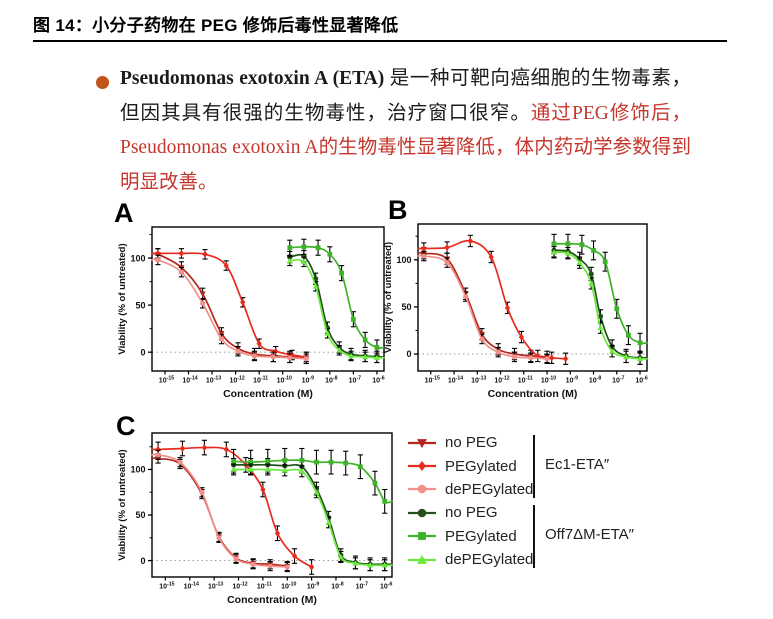 This screenshot has width=773, height=619. Describe the element at coordinates (422, 466) in the screenshot. I see `series-marker-diamond-icon` at that location.